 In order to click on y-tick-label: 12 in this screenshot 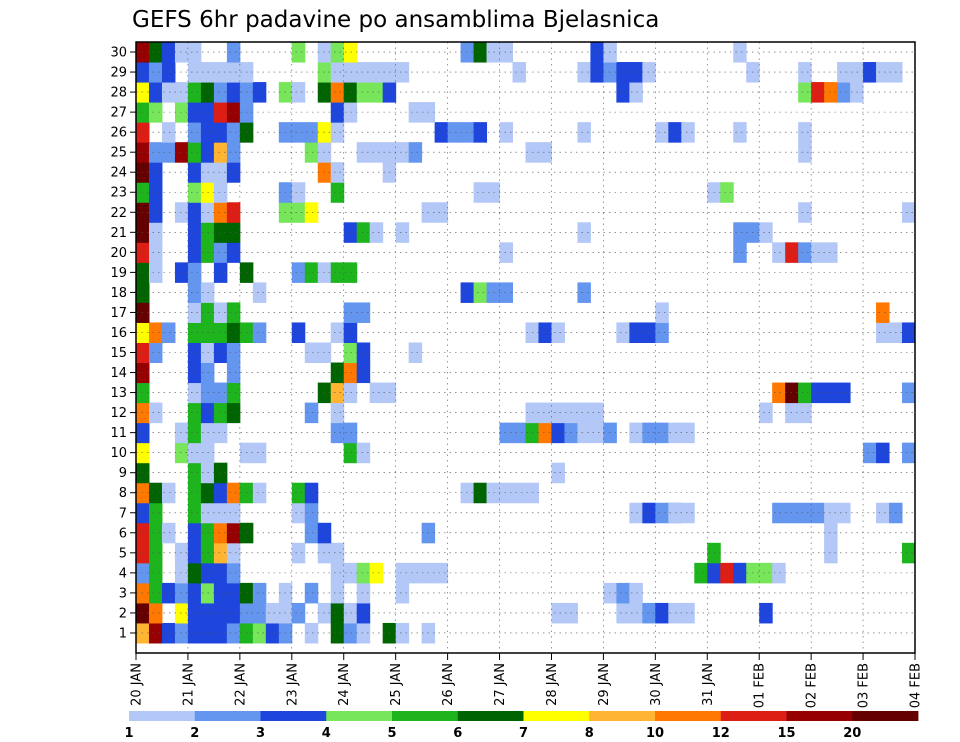, I will do `click(118, 413)`.